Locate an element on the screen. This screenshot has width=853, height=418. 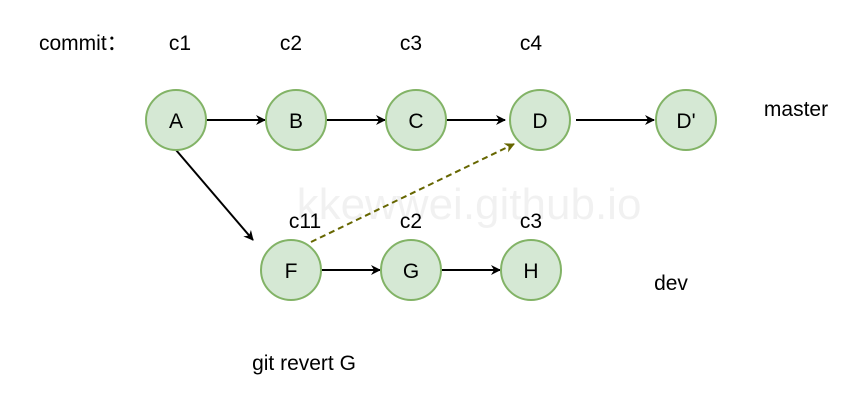
node-a: A is located at coordinates (176, 120).